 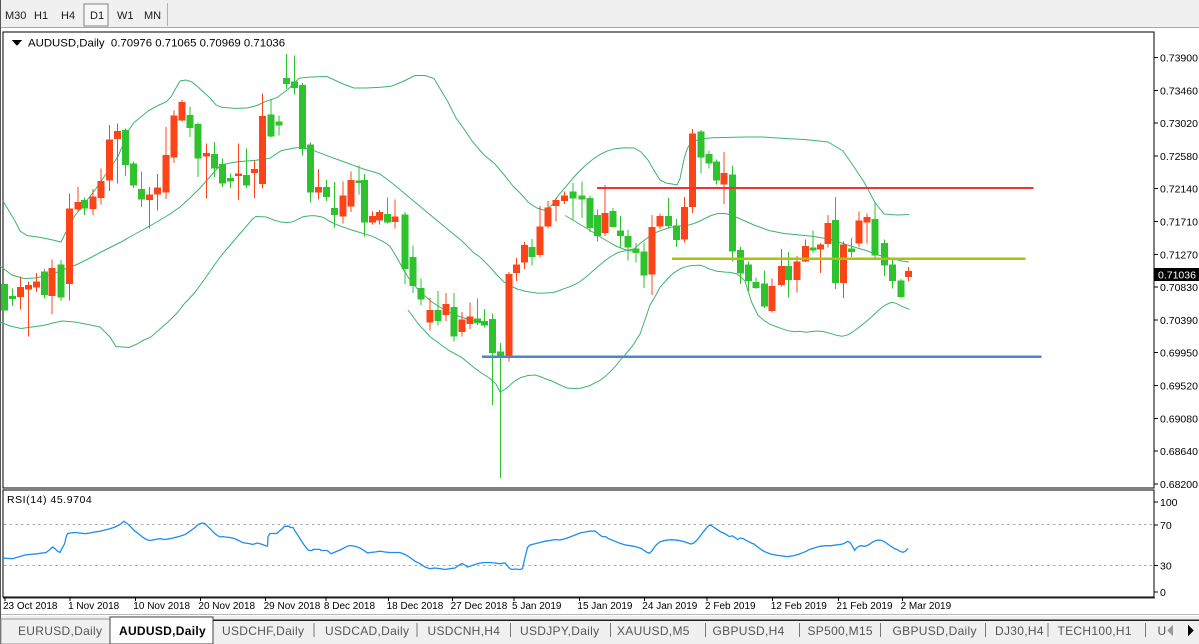 What do you see at coordinates (840, 631) in the screenshot?
I see `svg-text: SP500,M15` at bounding box center [840, 631].